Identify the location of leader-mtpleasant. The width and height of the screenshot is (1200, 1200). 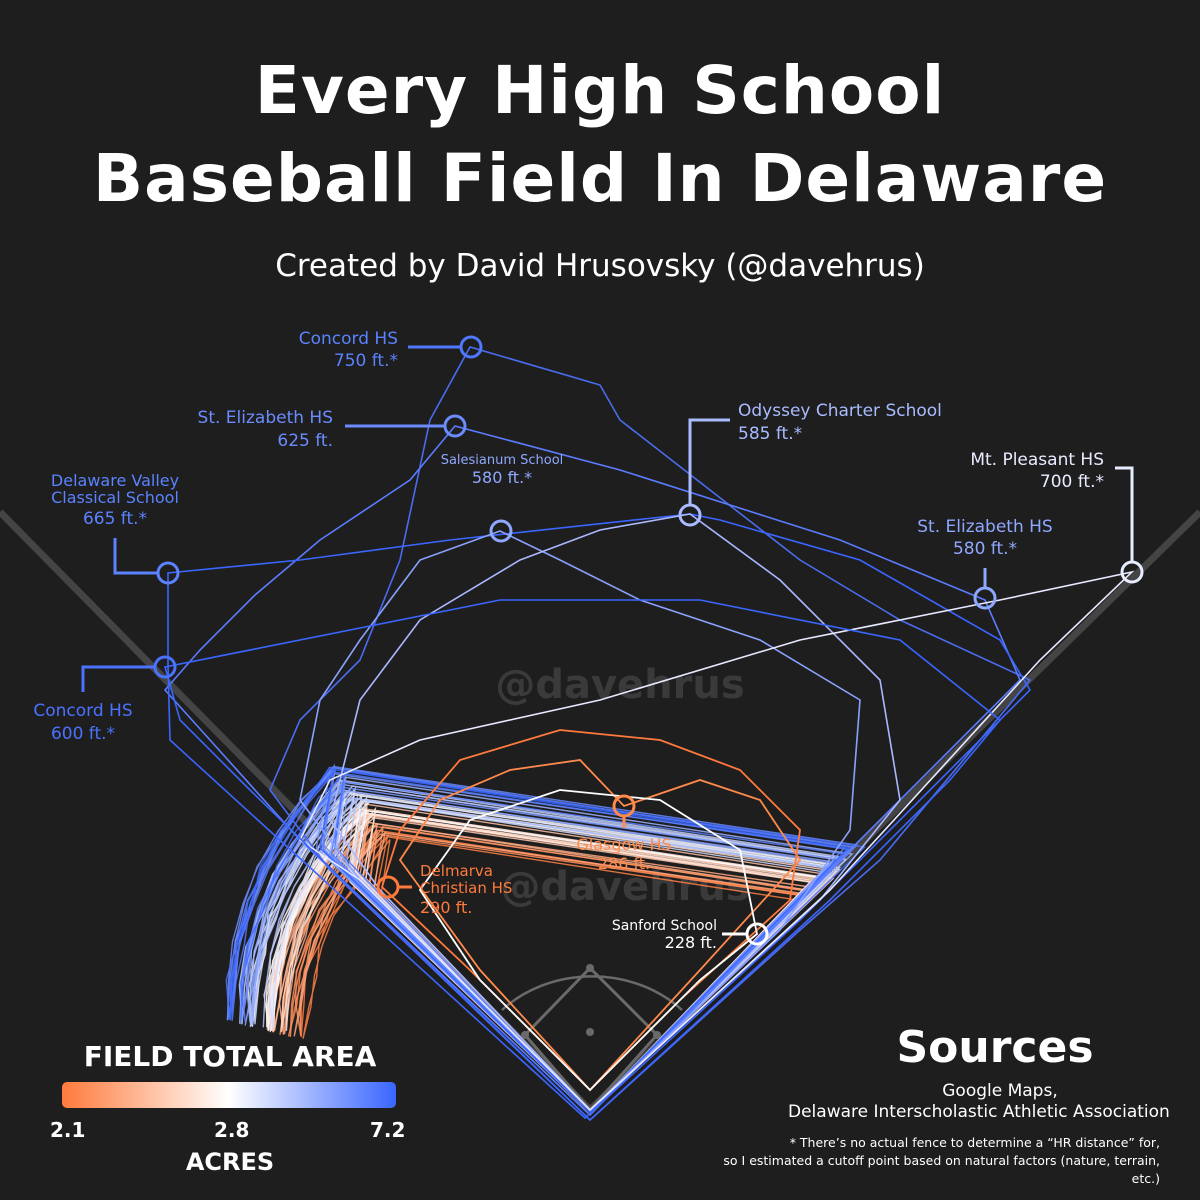
(1124, 513).